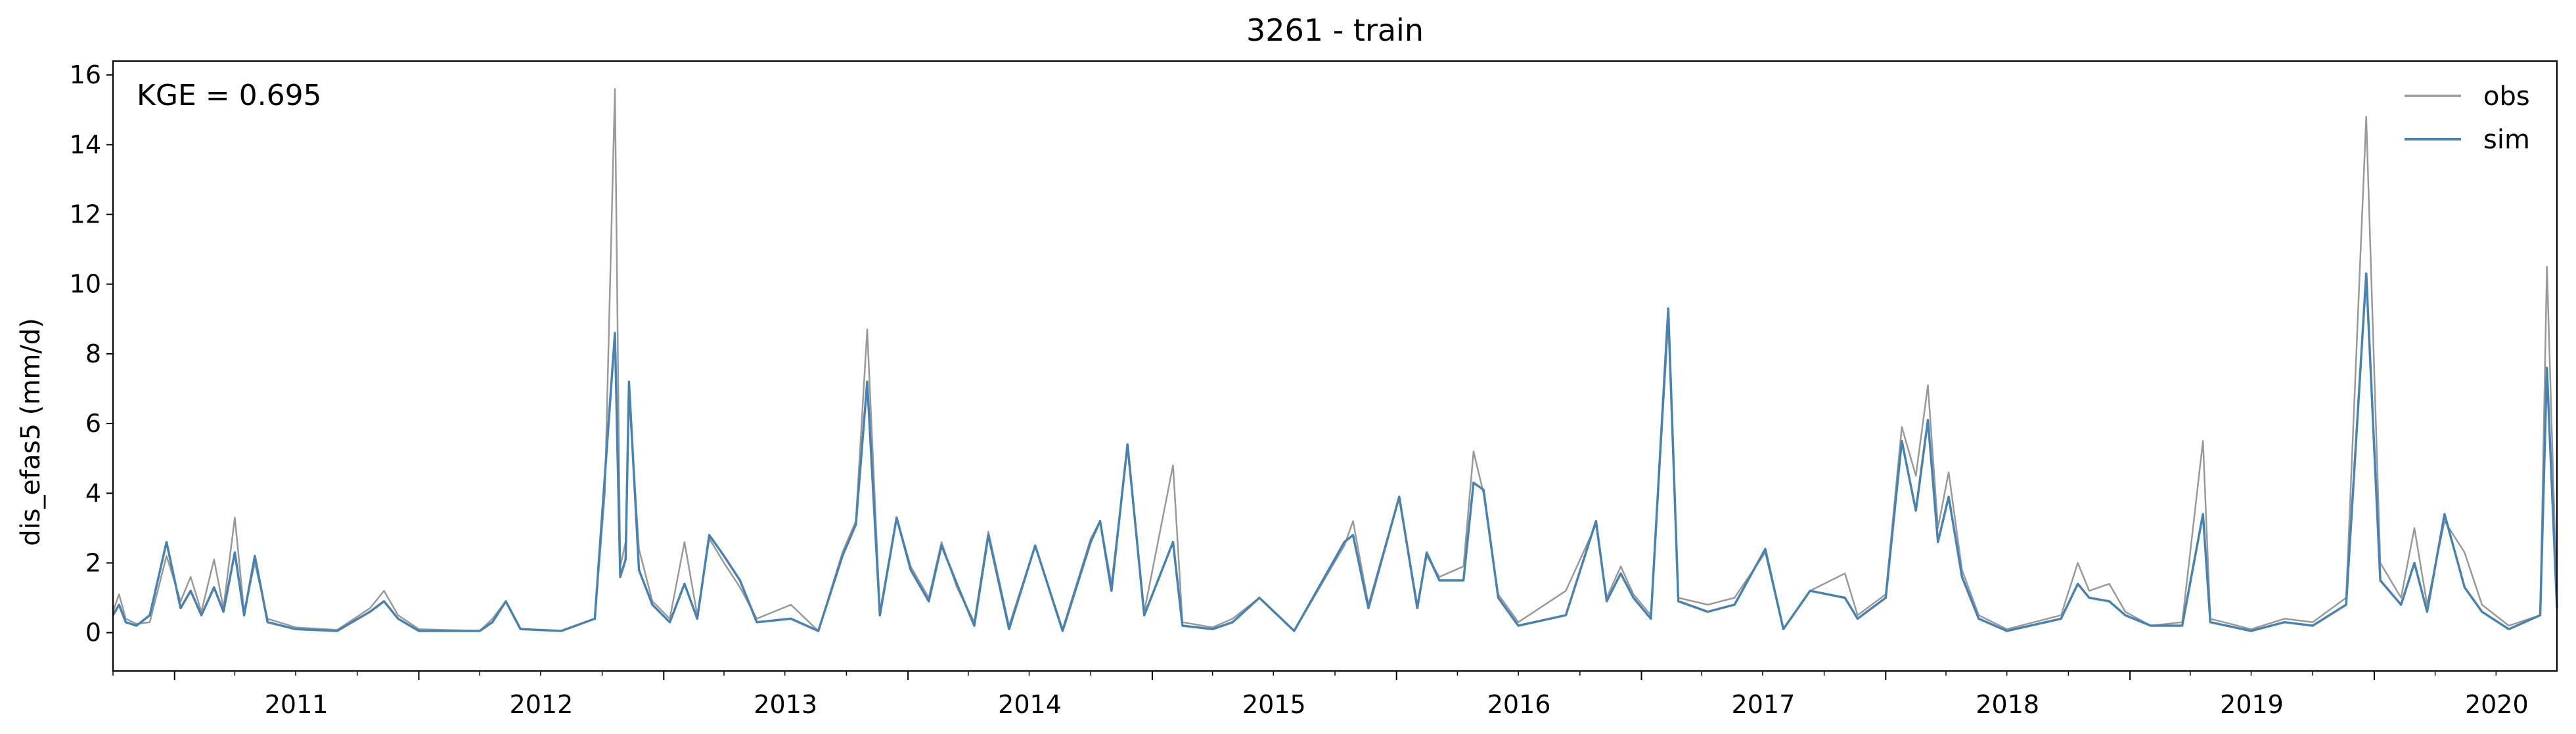  I want to click on y-axis: 0 2 4 6 8 10 12 14 16, so click(91, 353).